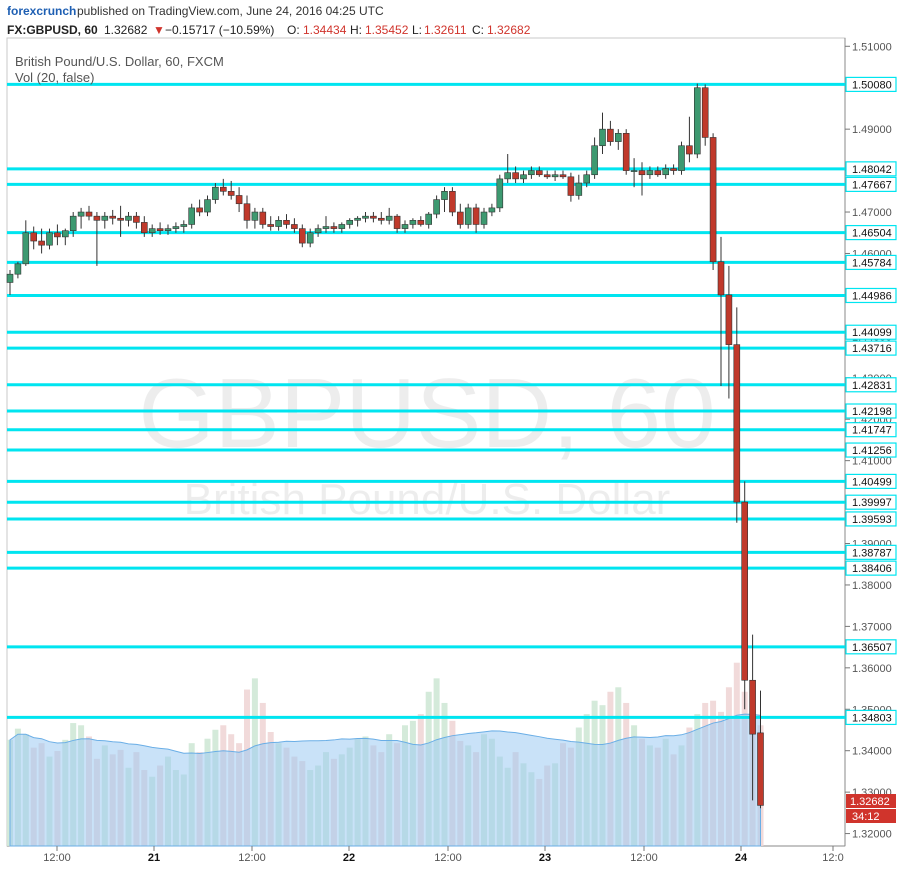  What do you see at coordinates (159, 30) in the screenshot?
I see `down-arrow-icon: ▼` at bounding box center [159, 30].